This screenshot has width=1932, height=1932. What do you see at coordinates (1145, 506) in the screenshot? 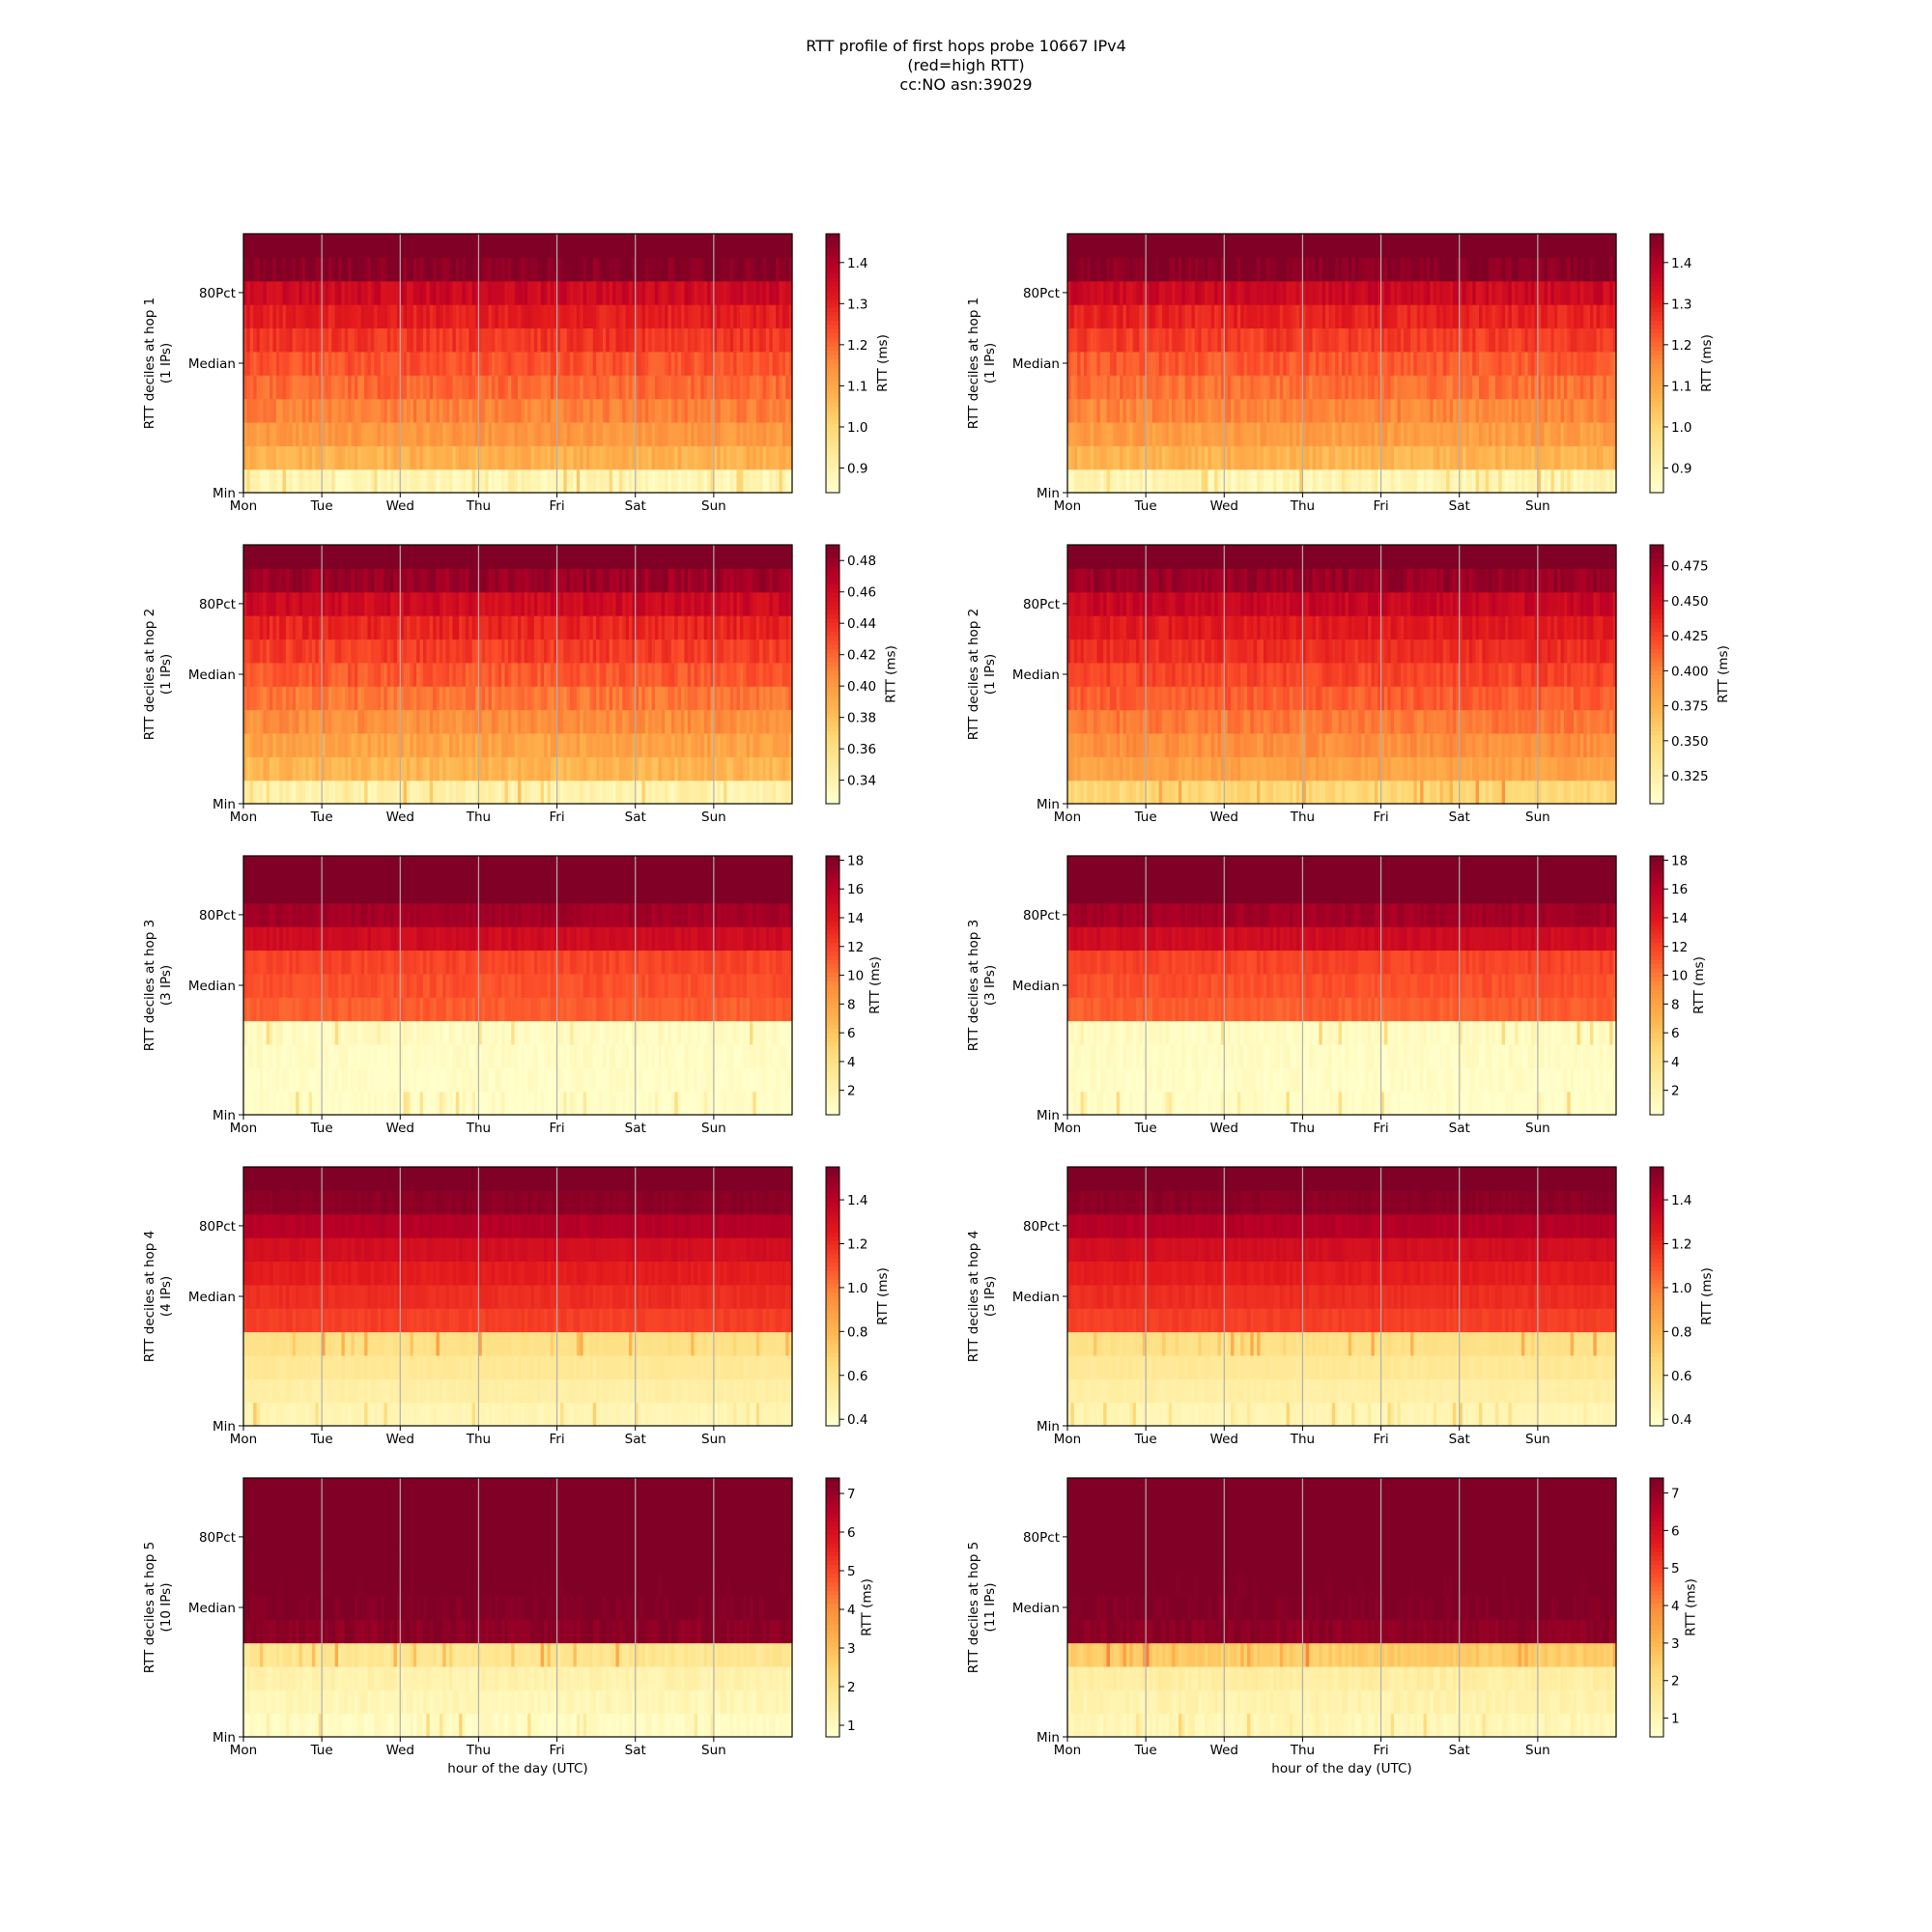
I see `x-tick-label-tue: Tue` at bounding box center [1145, 506].